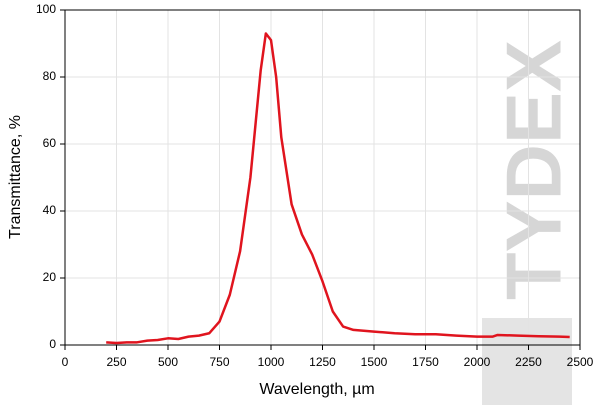  What do you see at coordinates (322, 362) in the screenshot?
I see `x-tick-label: 1250` at bounding box center [322, 362].